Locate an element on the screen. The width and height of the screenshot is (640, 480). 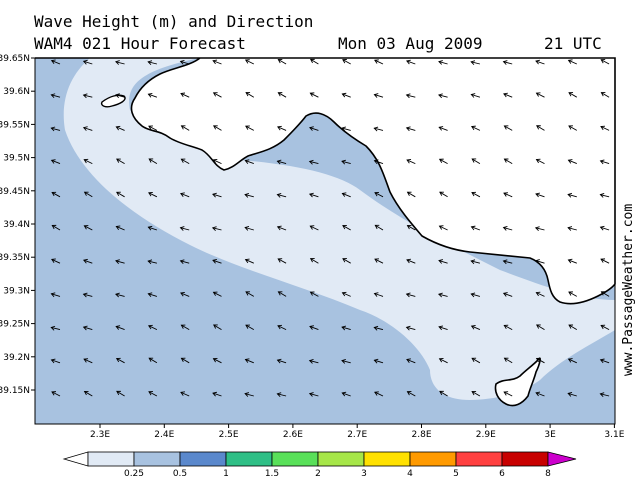
credit-text: www.PassageWeather.com is located at coordinates (628, 290).